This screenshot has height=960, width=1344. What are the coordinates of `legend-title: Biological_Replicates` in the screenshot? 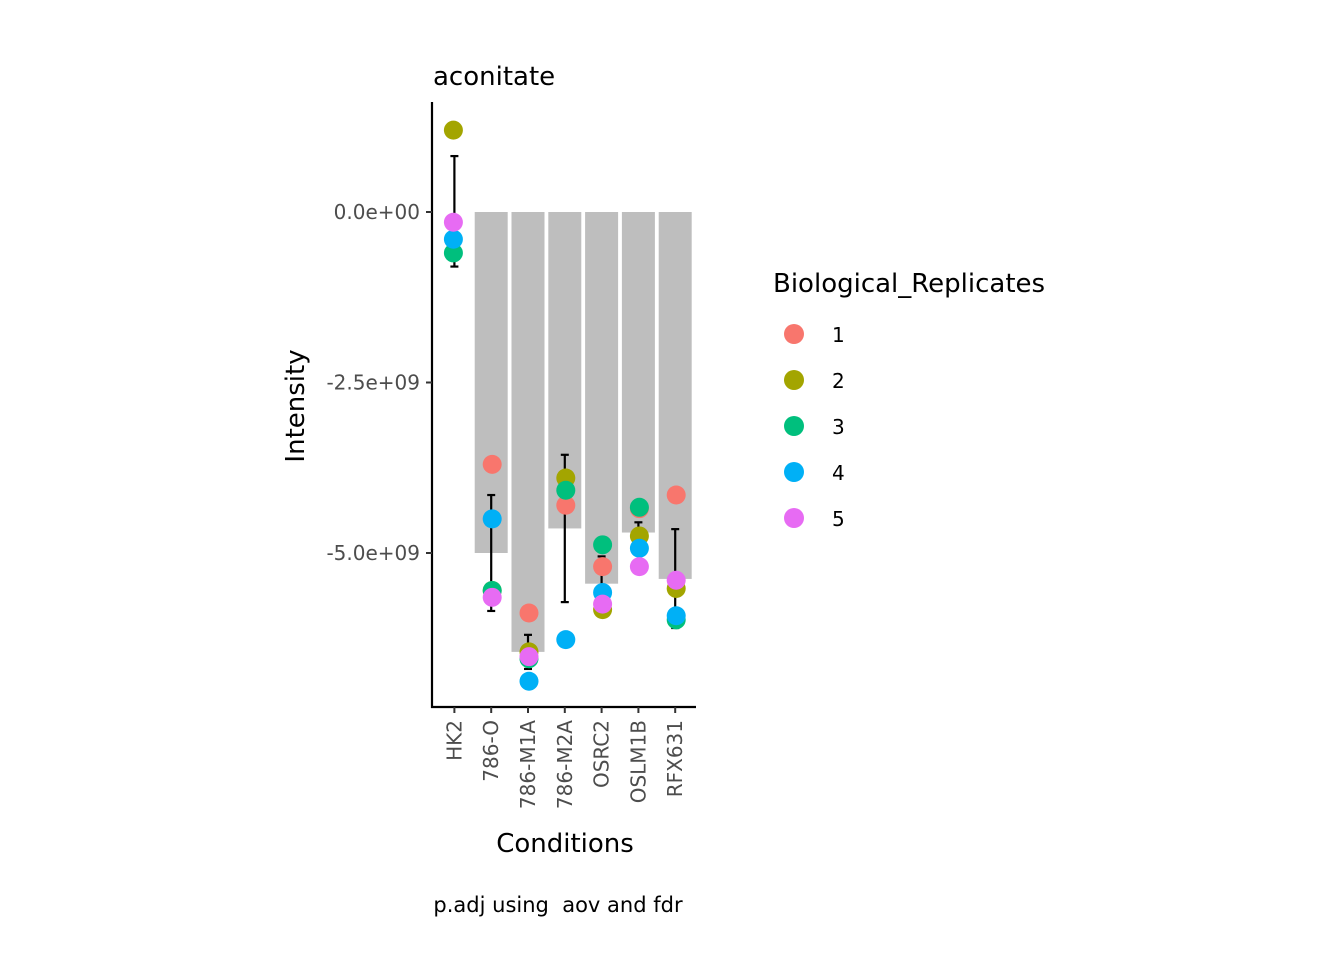 It's located at (909, 284).